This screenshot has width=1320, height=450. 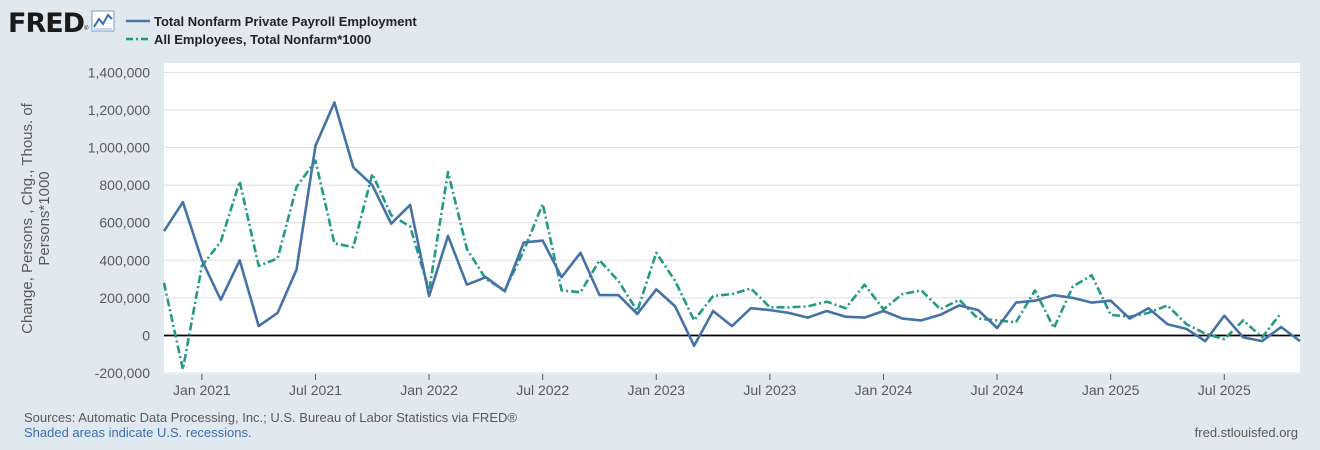 I want to click on x-tick-label: Jul 2023, so click(x=769, y=390).